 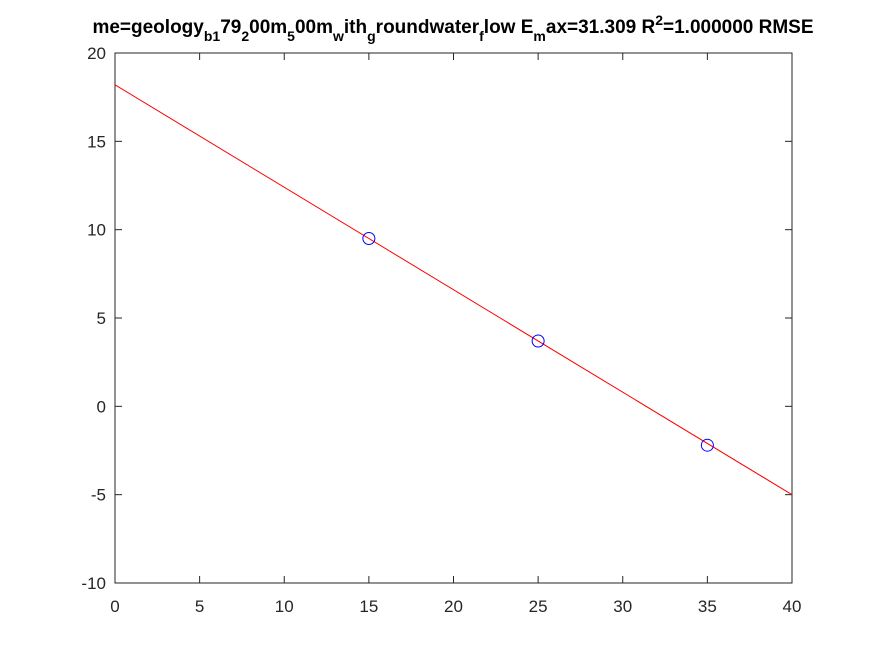 I want to click on y-axis-tick-labels: -10 -5 0 5 10 15 20, so click(x=93, y=318).